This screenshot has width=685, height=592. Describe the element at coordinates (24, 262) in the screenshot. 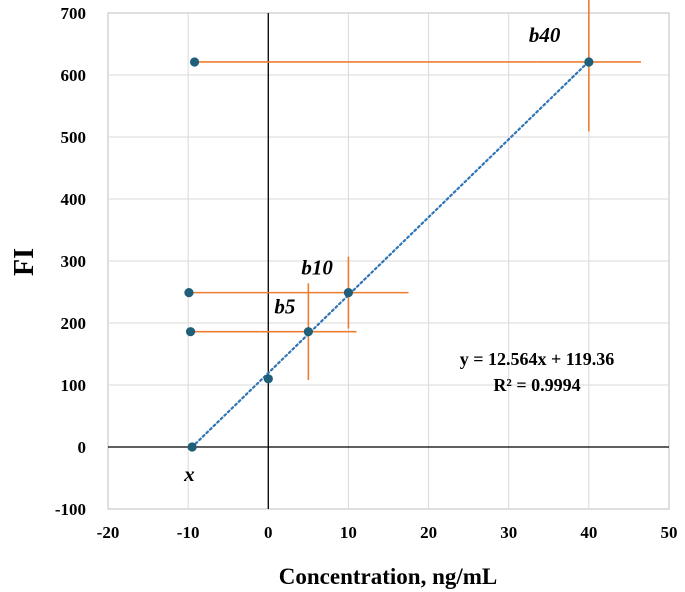

I see `y-axis-title: FI` at that location.